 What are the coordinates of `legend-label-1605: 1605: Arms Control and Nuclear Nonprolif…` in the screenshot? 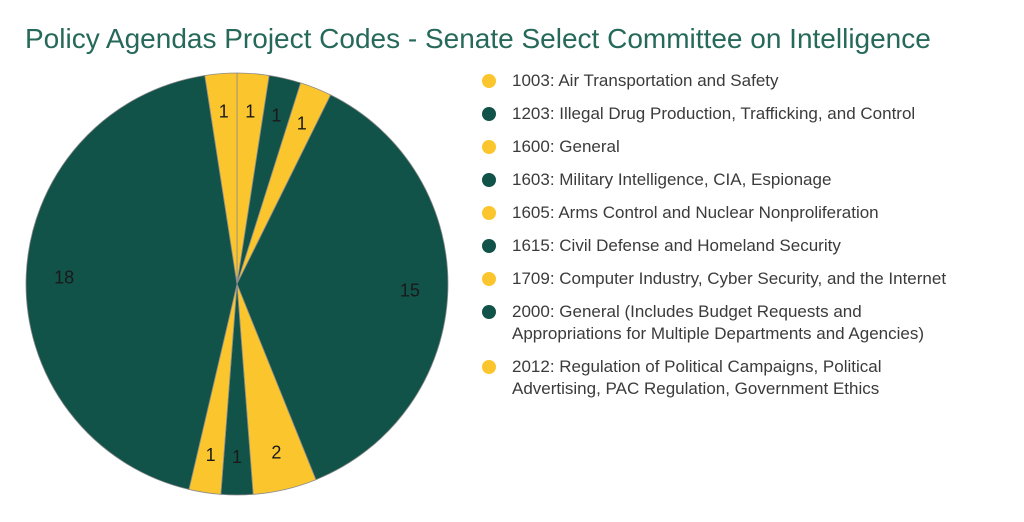 It's located at (695, 212).